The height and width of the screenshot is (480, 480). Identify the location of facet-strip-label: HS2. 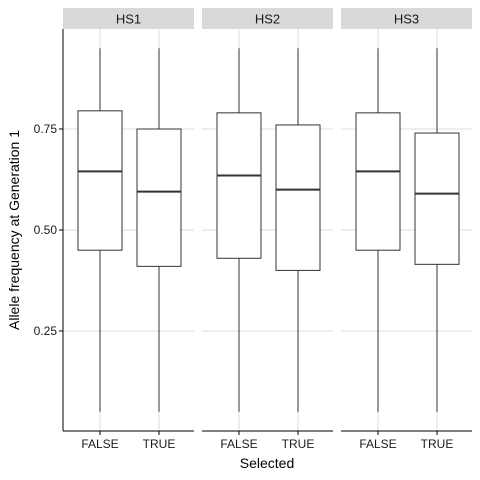
(267, 19).